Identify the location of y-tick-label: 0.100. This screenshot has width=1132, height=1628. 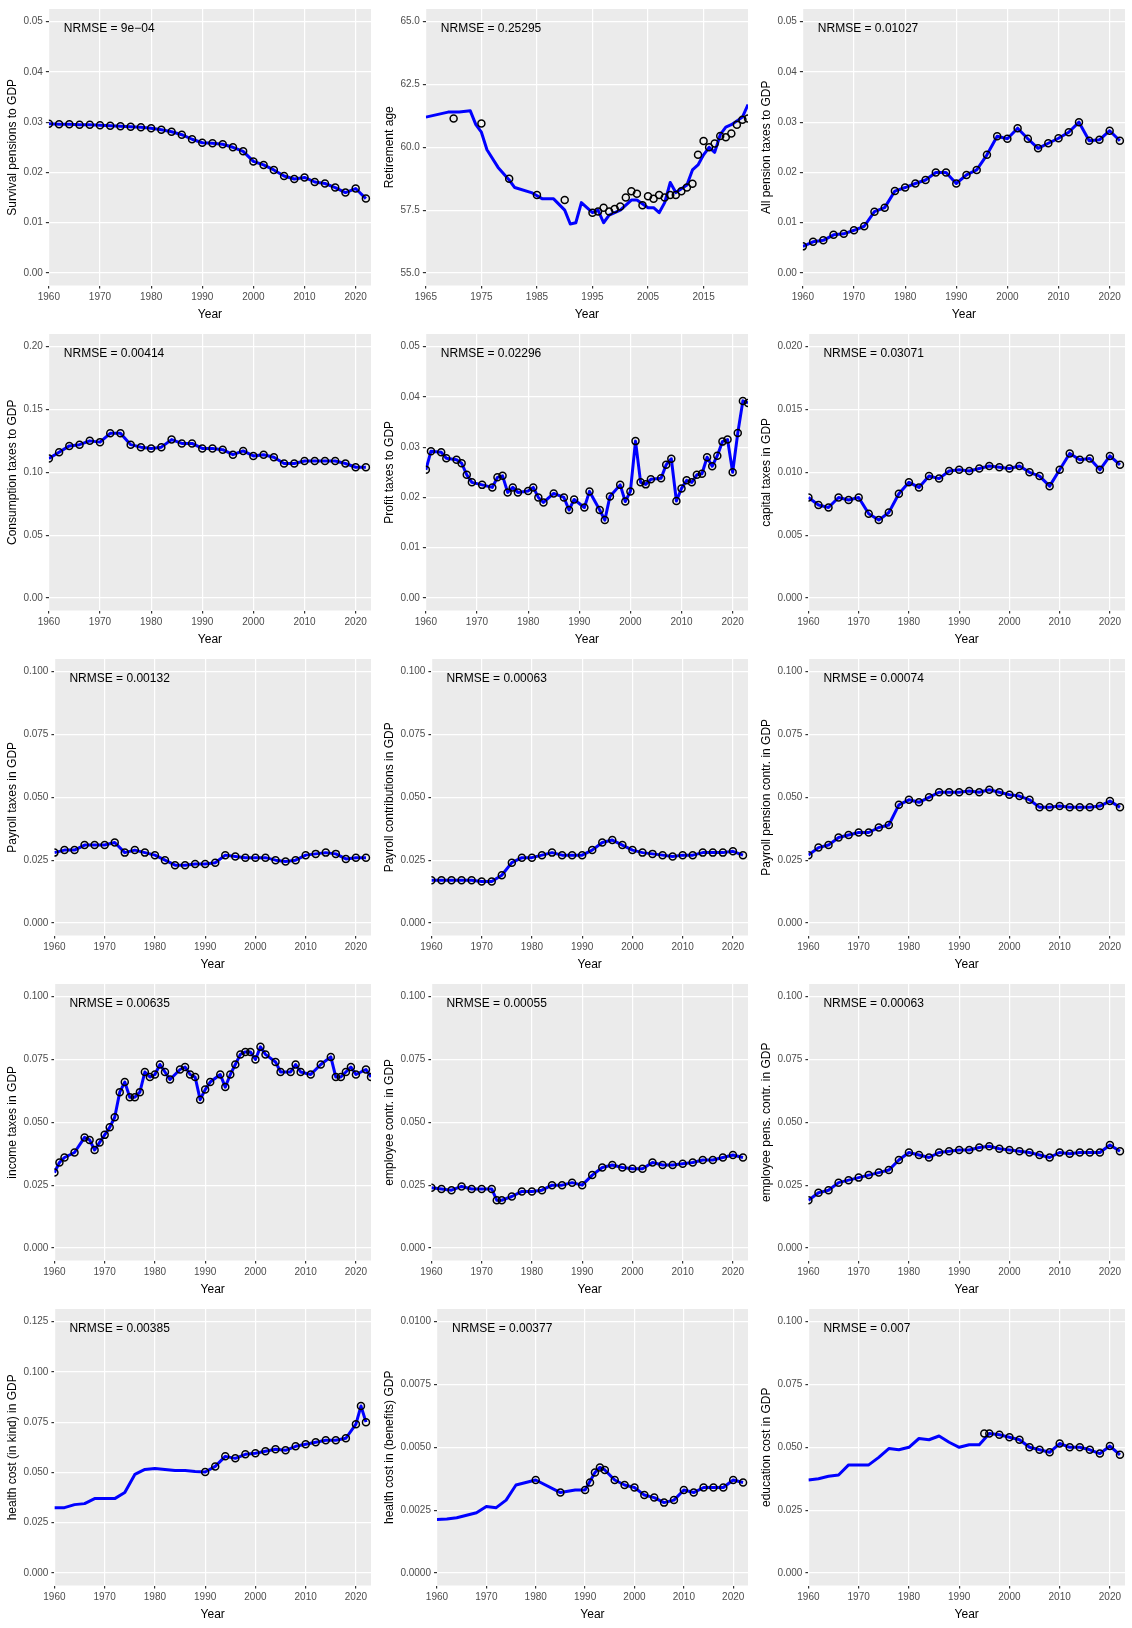
(790, 996).